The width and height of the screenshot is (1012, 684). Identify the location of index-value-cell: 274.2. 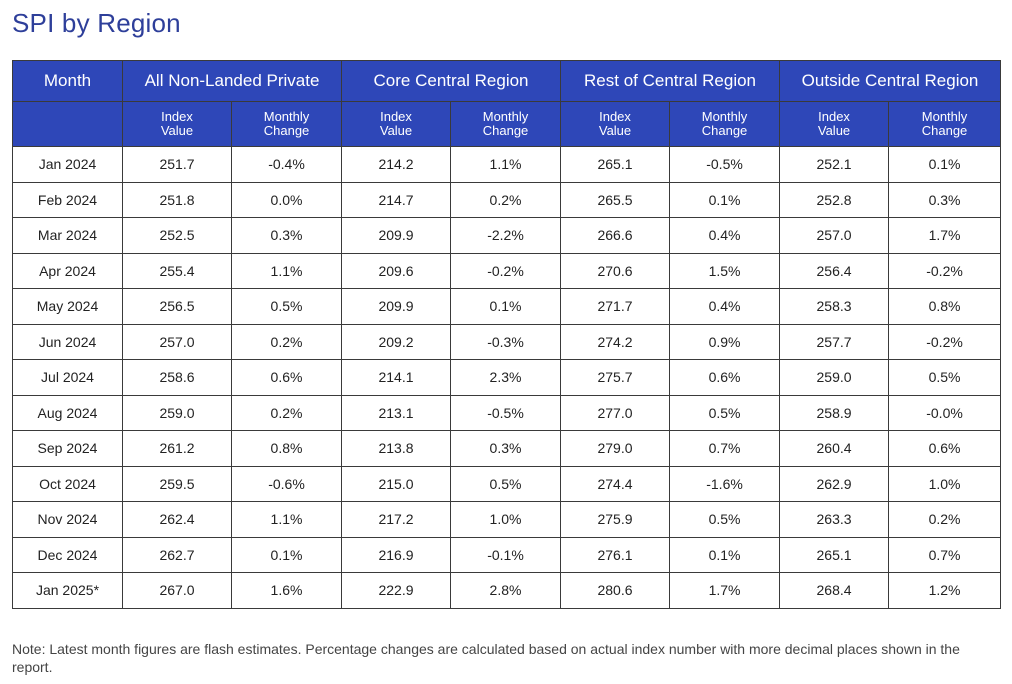
(615, 341).